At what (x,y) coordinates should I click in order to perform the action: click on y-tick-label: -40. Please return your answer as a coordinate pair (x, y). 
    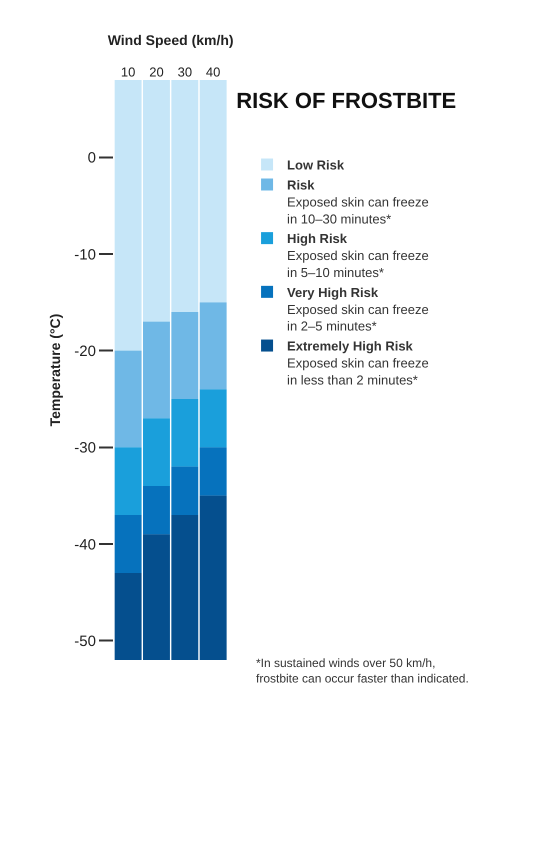
    Looking at the image, I should click on (85, 545).